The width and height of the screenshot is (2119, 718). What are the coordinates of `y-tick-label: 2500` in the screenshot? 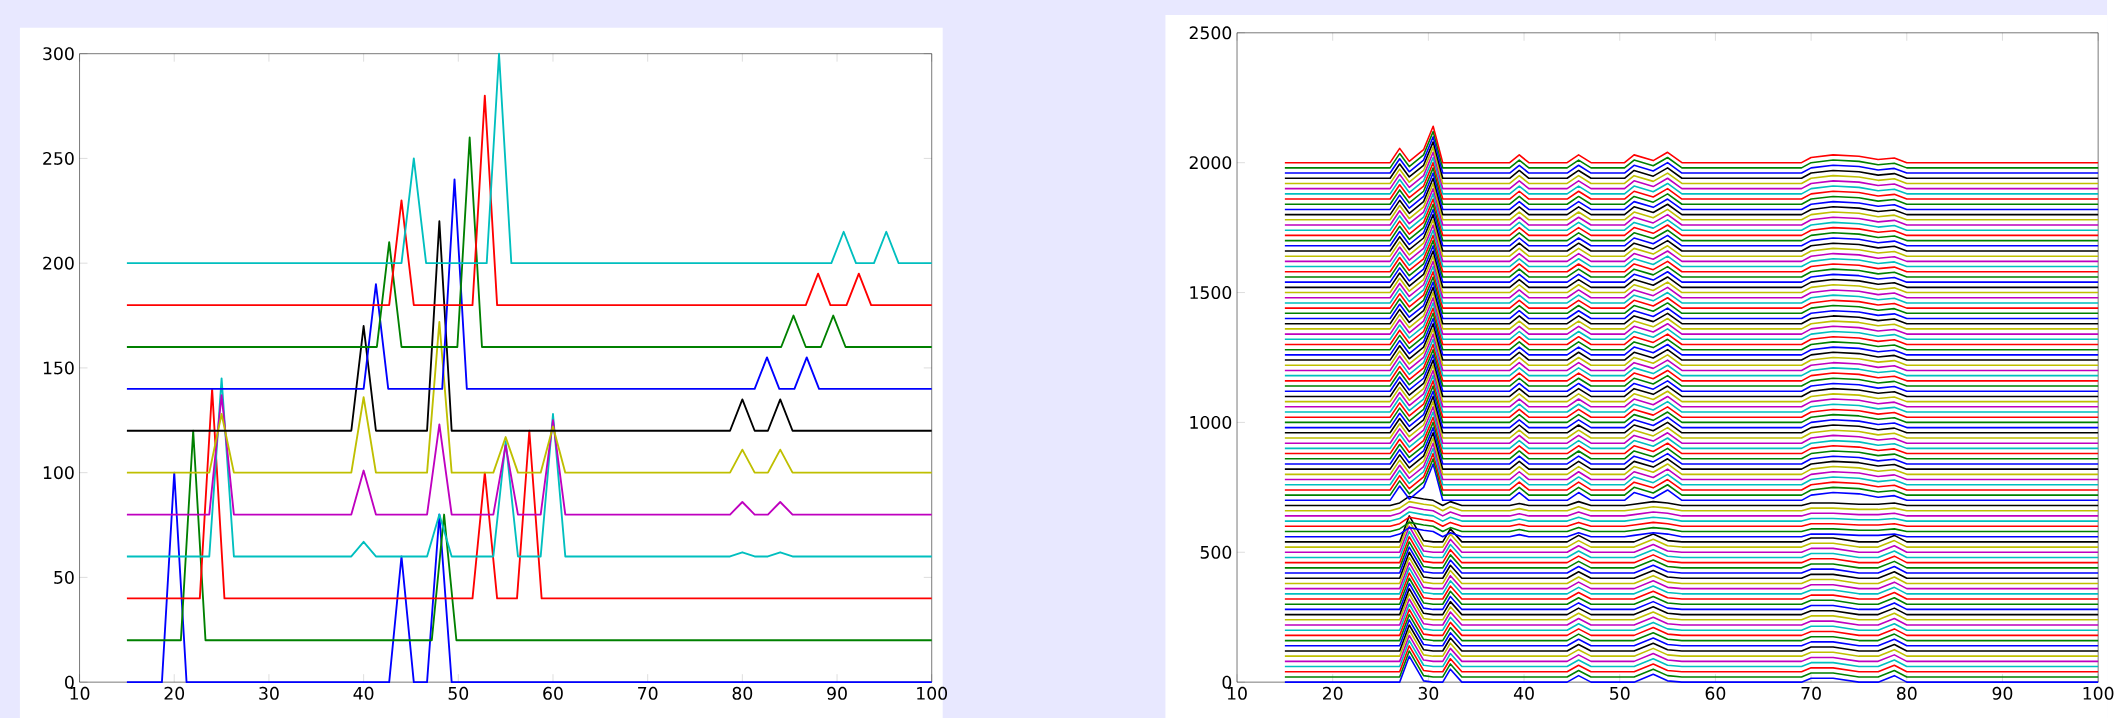 It's located at (1210, 33).